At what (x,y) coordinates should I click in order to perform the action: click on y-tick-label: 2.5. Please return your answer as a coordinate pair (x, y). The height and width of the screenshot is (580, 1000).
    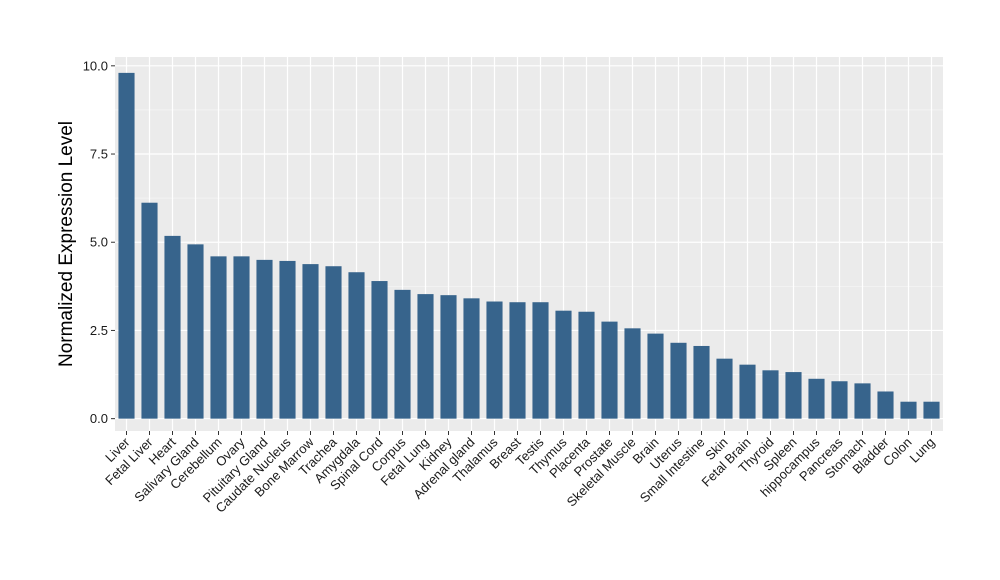
    Looking at the image, I should click on (99, 330).